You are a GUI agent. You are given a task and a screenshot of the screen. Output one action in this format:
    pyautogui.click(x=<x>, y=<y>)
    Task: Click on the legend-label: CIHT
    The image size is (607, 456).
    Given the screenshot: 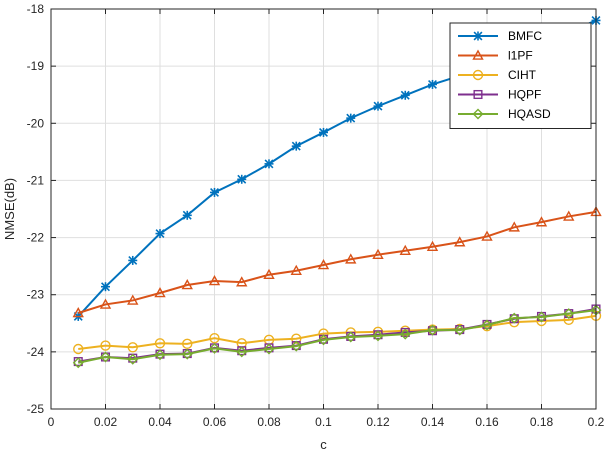 What is the action you would take?
    pyautogui.click(x=522, y=75)
    